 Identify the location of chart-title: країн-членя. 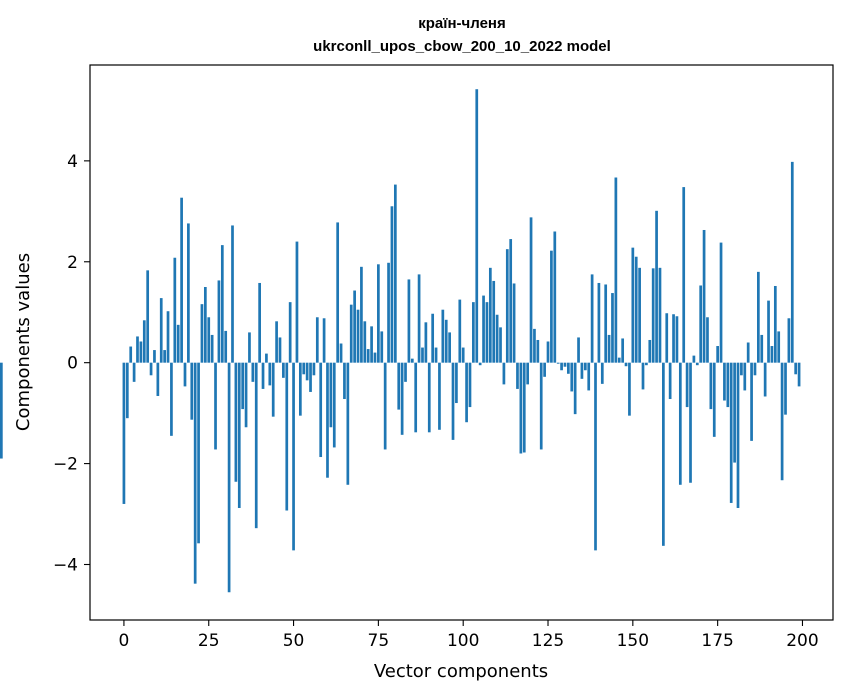
(461, 23).